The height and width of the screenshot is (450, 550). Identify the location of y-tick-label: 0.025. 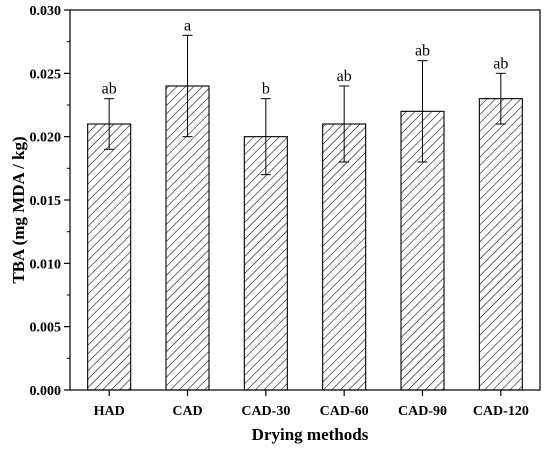
(46, 74).